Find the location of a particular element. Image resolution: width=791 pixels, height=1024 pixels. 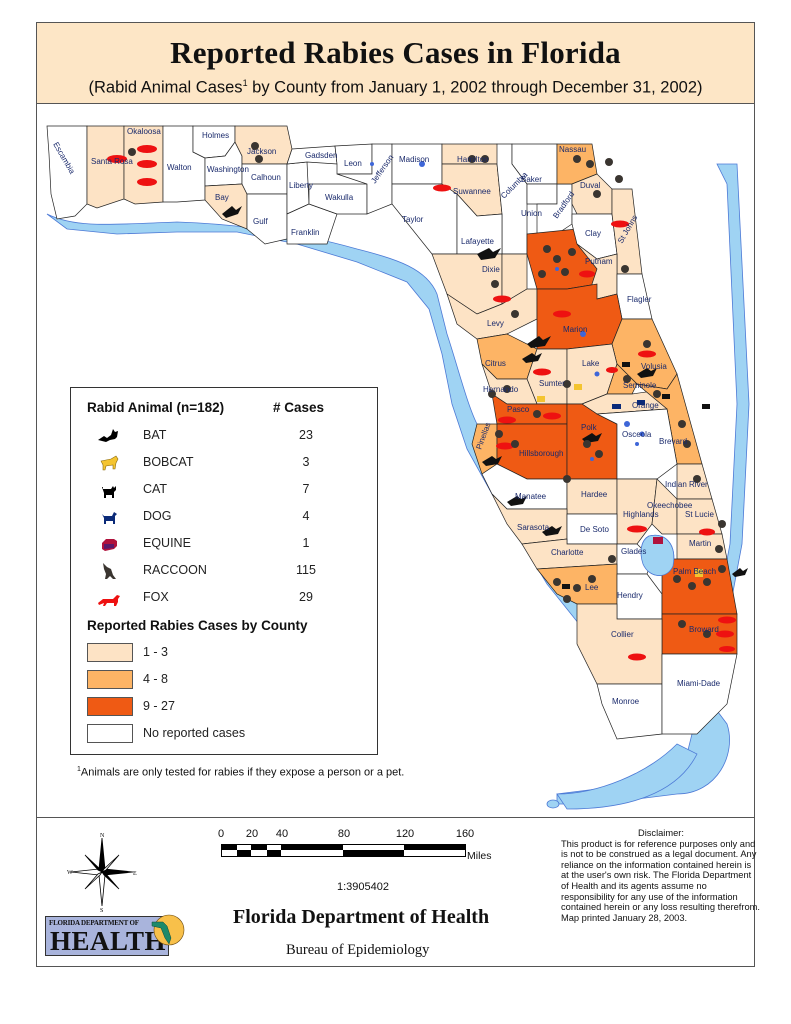

legend-animal-name: CAT is located at coordinates (155, 489).